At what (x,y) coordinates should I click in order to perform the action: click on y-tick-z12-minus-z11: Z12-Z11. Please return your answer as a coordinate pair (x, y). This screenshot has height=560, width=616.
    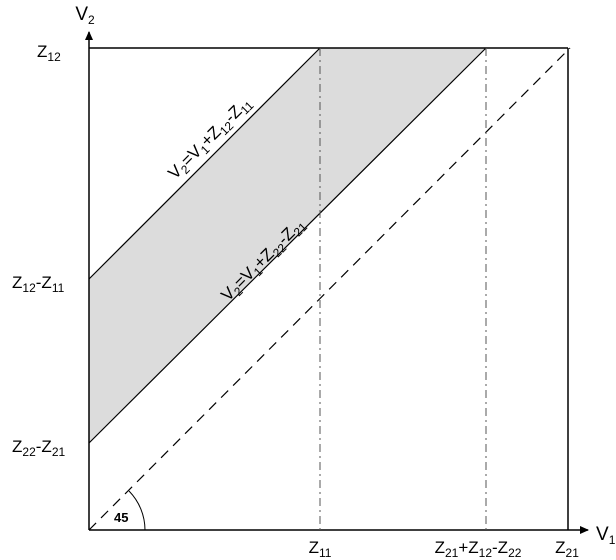
    Looking at the image, I should click on (38, 284).